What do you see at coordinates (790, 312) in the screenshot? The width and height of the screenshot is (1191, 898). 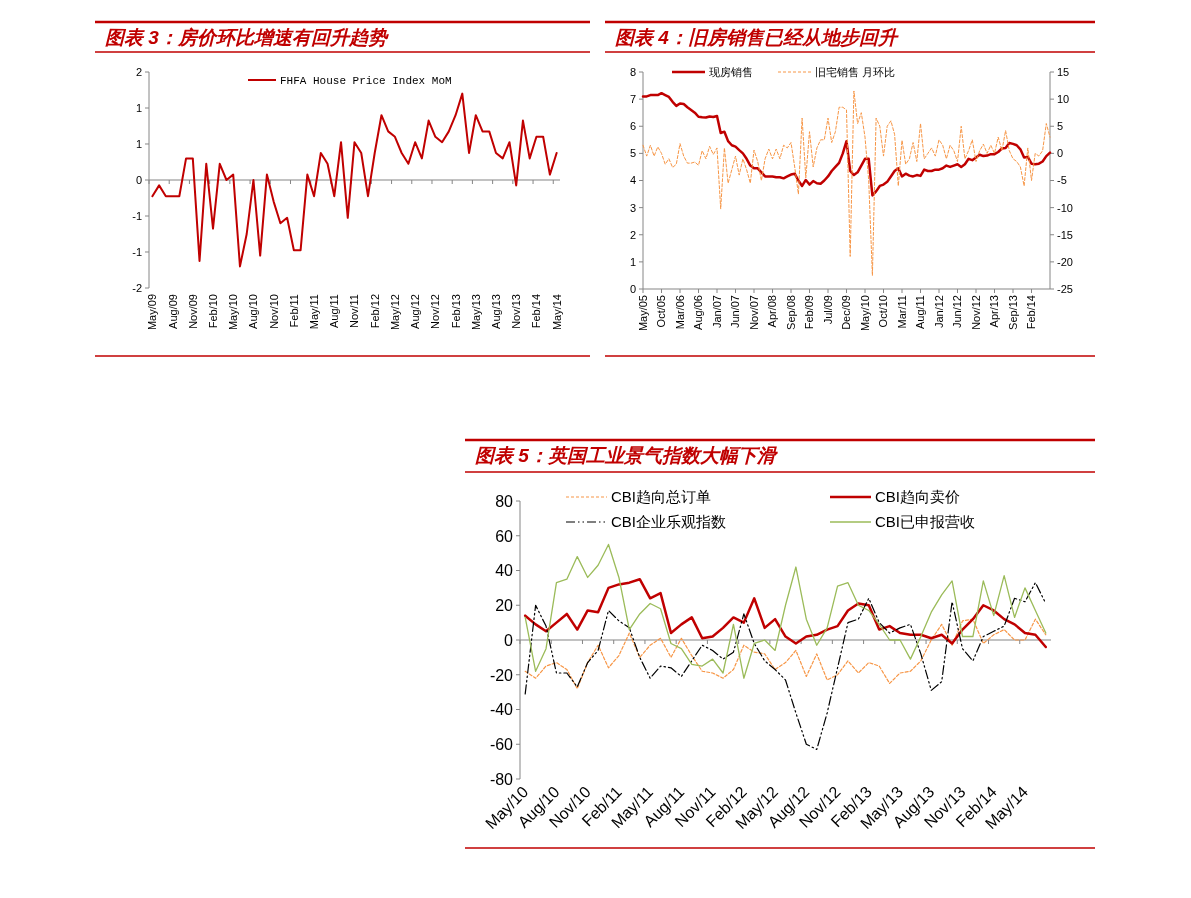 I see `x-tick-label: Sep/08` at bounding box center [790, 312].